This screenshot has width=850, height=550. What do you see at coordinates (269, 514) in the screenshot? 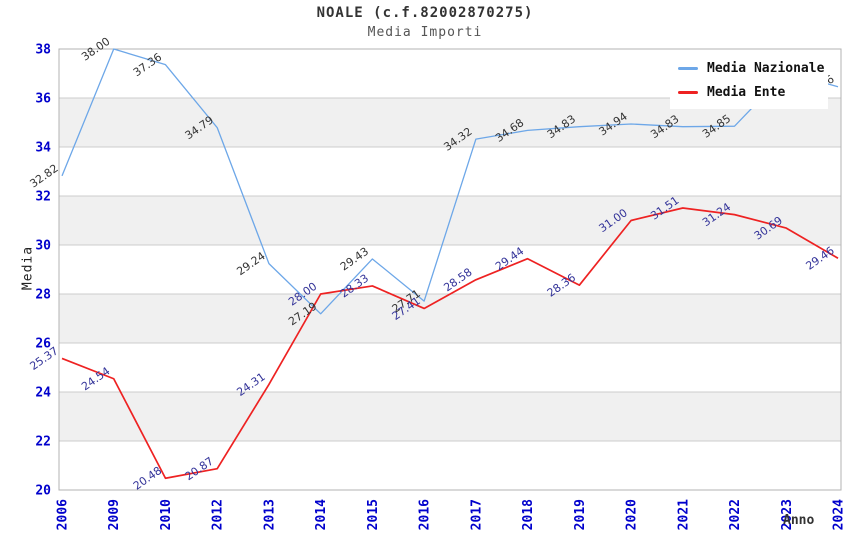
I see `x-tick-label: 2013` at bounding box center [269, 514].